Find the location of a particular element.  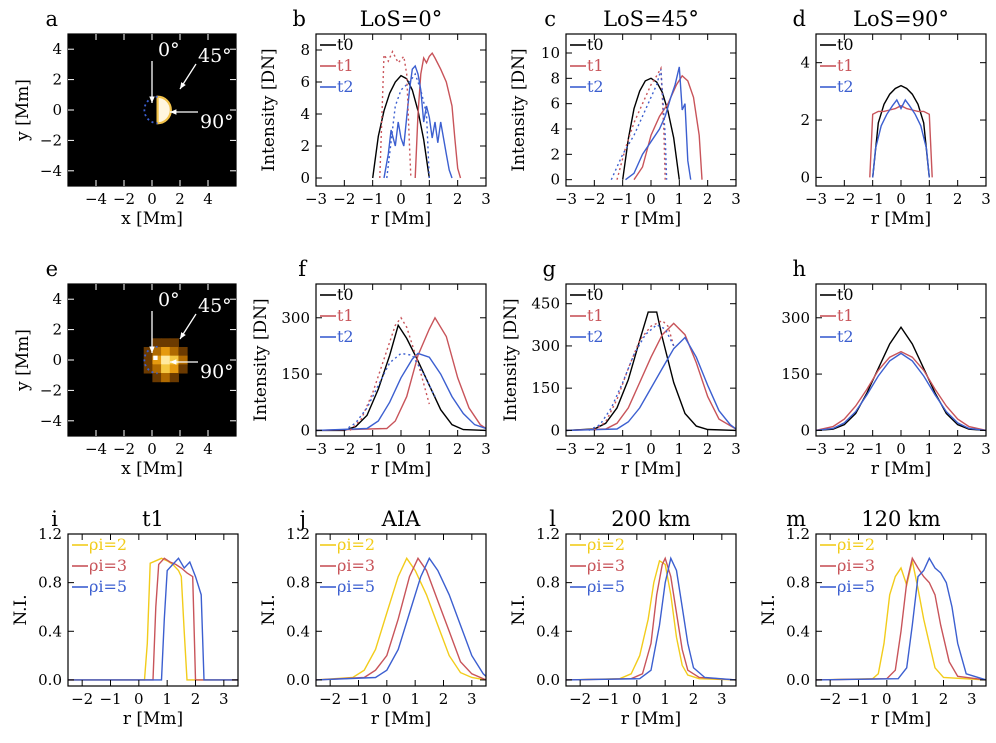

source-core is located at coordinates (155, 357).